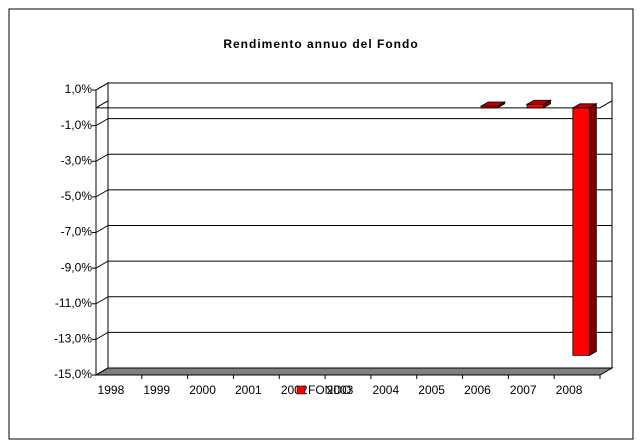 The width and height of the screenshot is (642, 446). I want to click on x-tick-label: 1998, so click(111, 390).